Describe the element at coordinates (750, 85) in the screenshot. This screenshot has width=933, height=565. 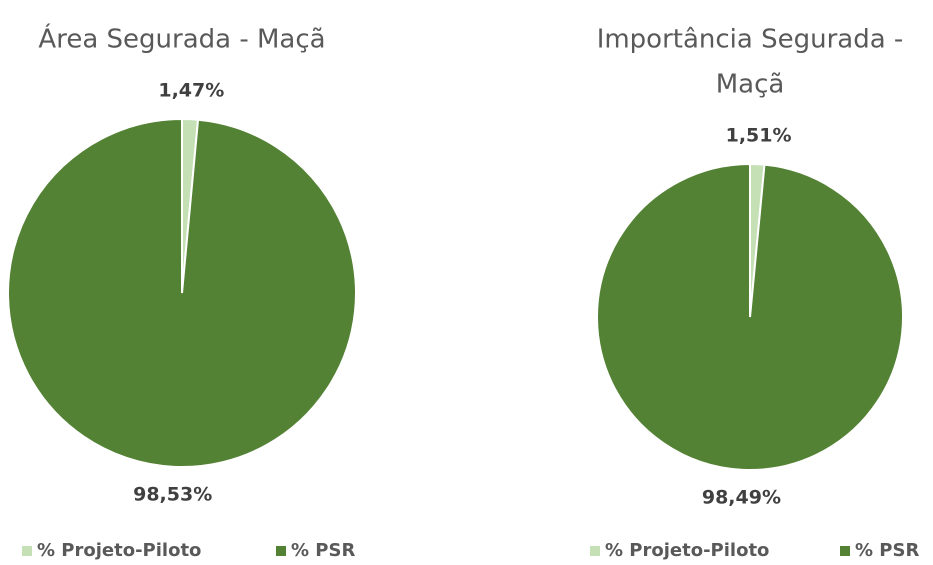
I see `chart-title: Maçã` at that location.